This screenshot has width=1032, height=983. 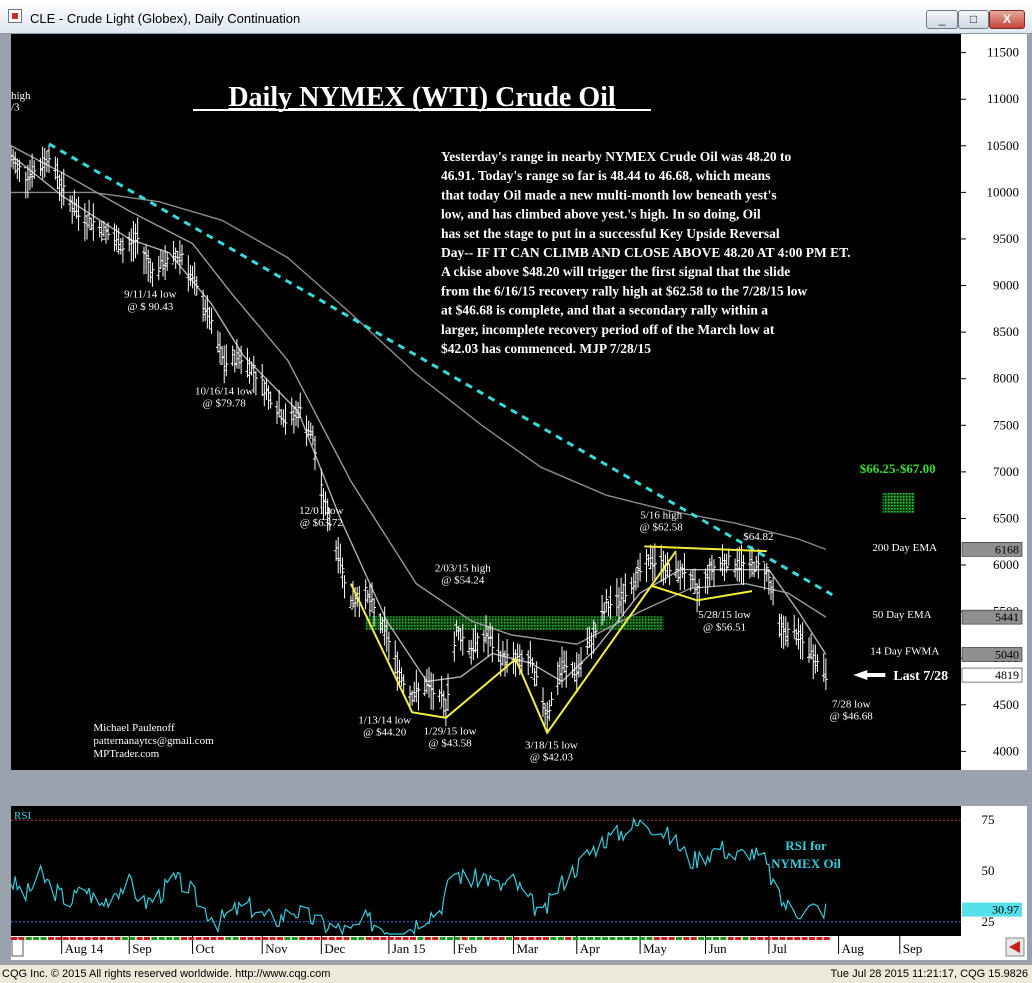 What do you see at coordinates (276, 948) in the screenshot?
I see `time-axis-label: Nov` at bounding box center [276, 948].